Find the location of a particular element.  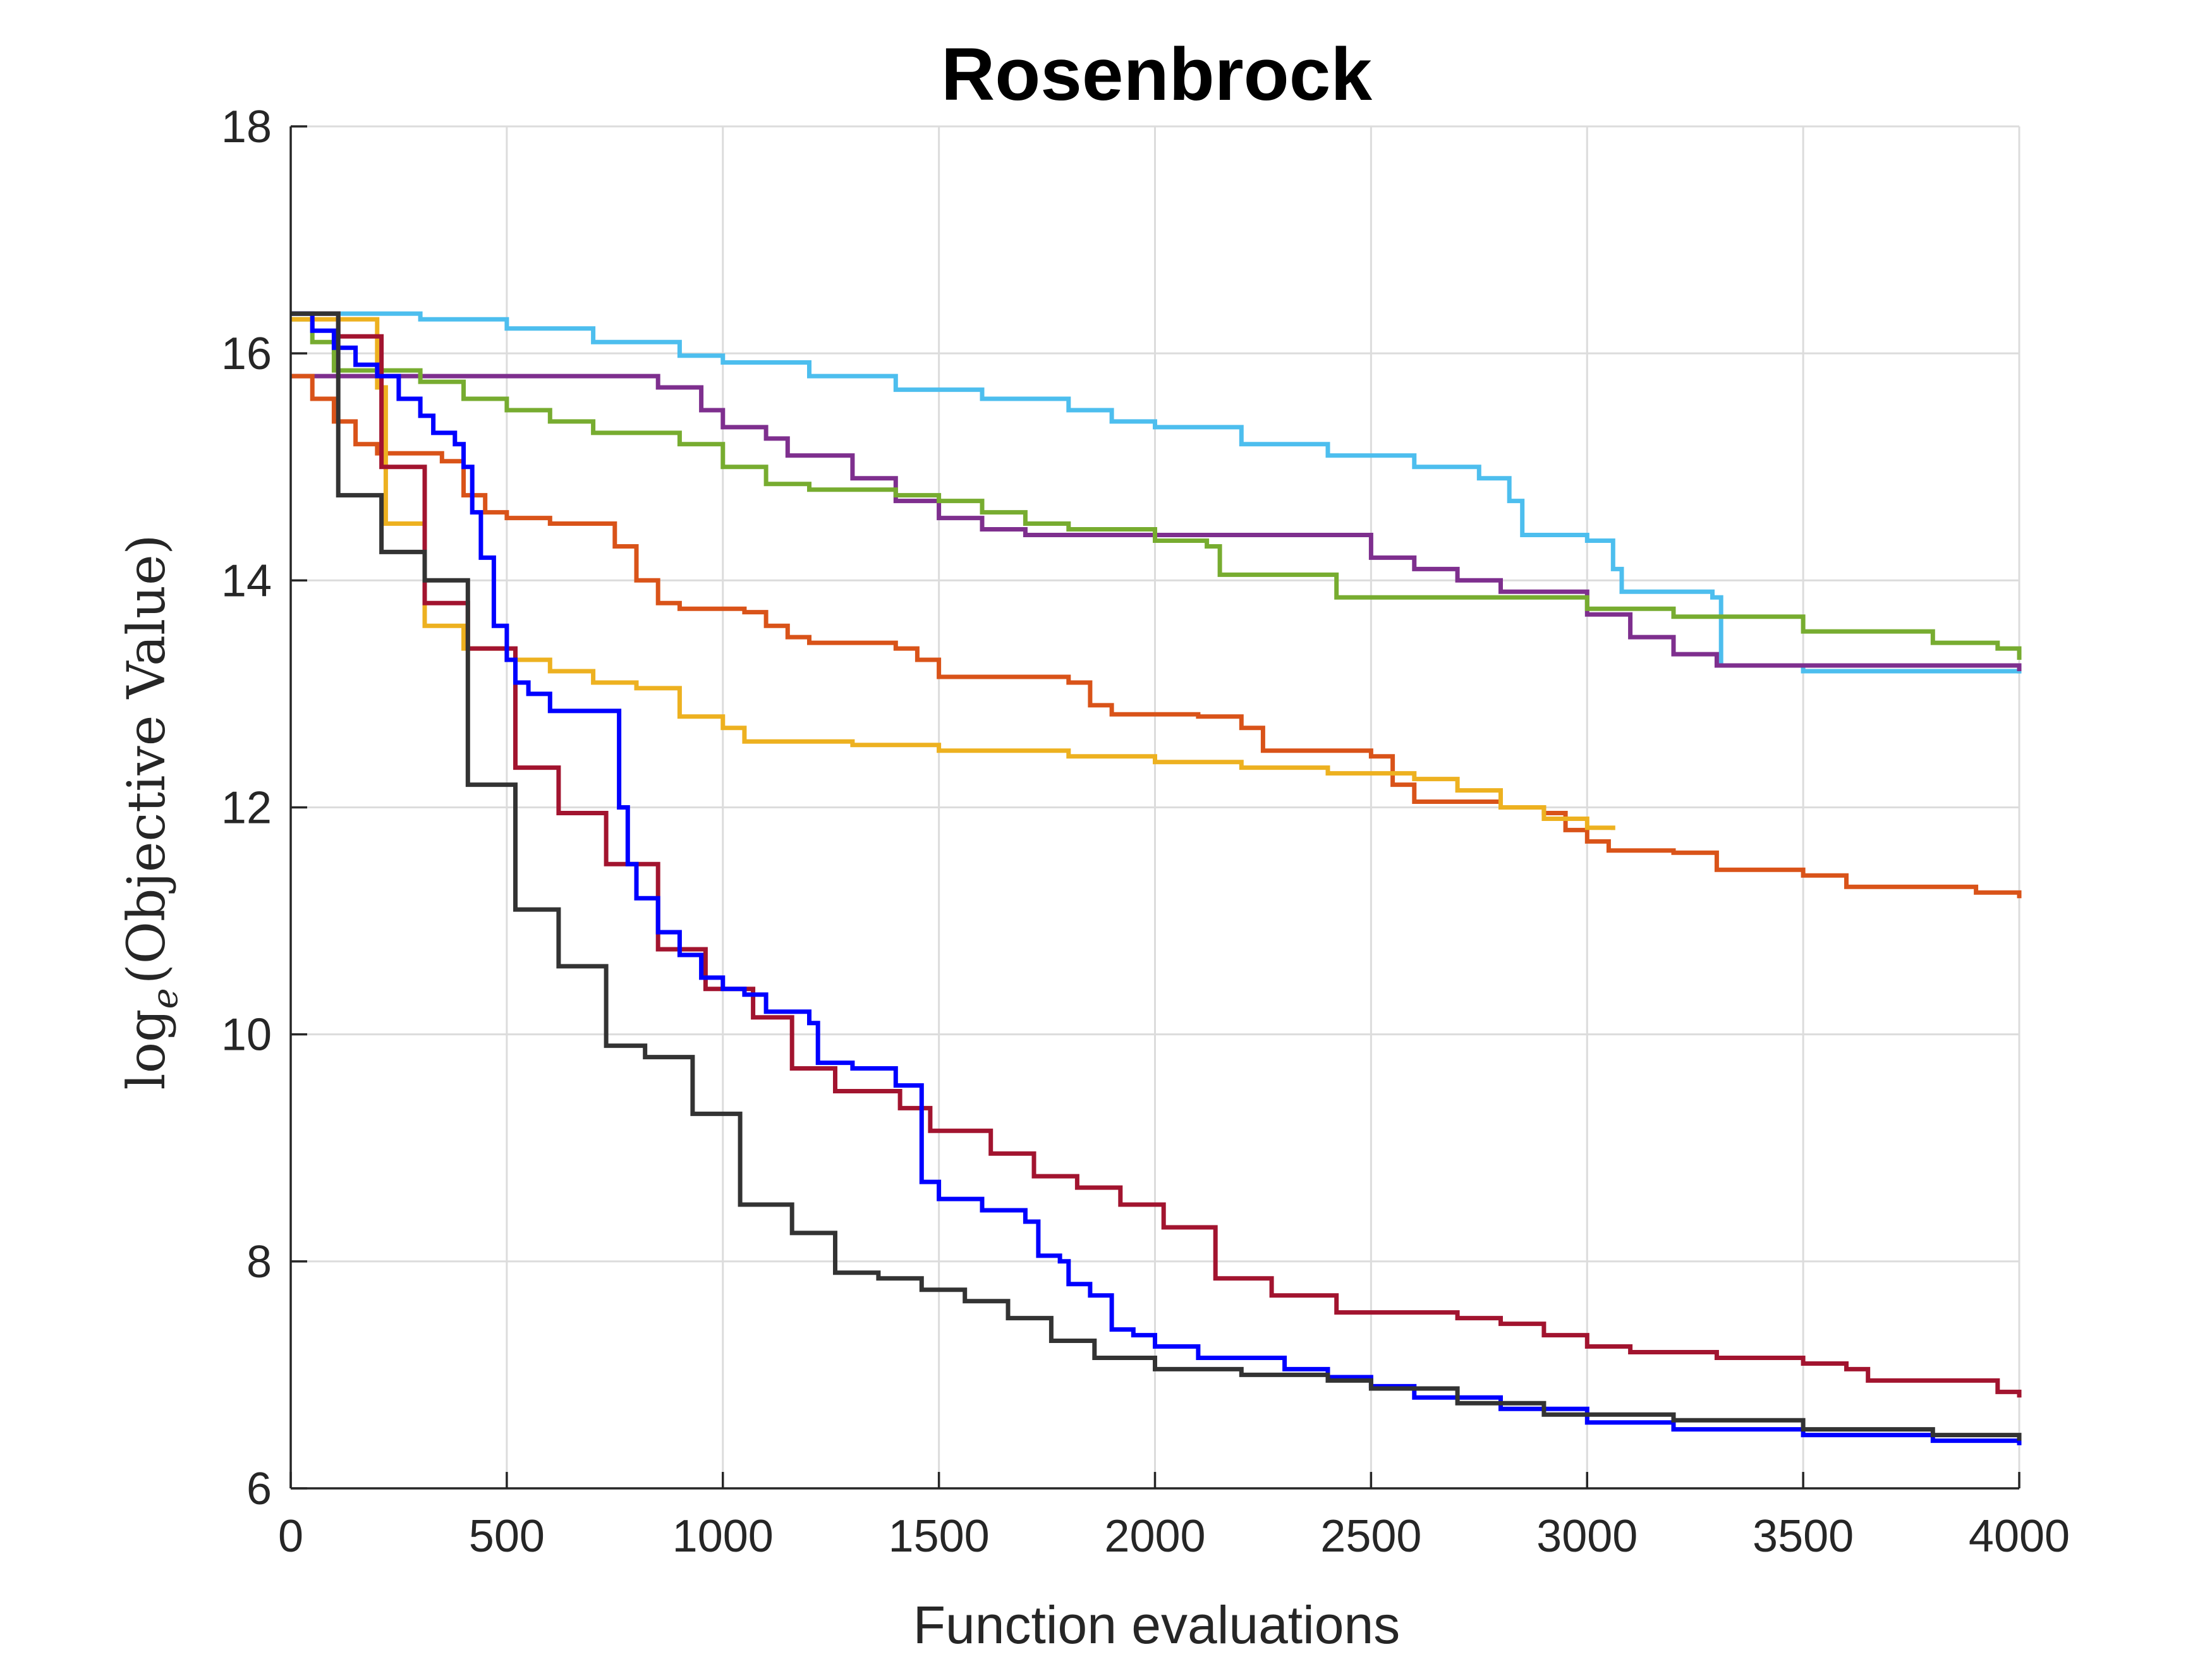

x-tick-label-7: 3500 is located at coordinates (1804, 1536).